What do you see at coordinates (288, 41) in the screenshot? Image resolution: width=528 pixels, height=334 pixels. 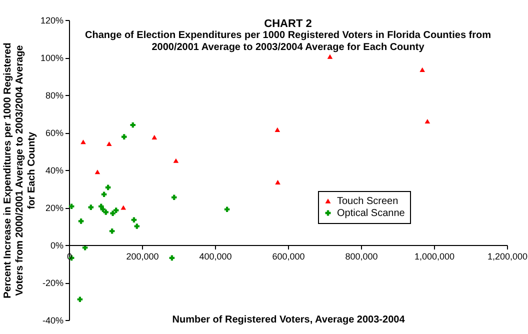 I see `text: Change of Election Expenditures per 1000 Registered Voters in Florida Counties from 2000/2001 Average to 2003/2004 Average for Each County` at bounding box center [288, 41].